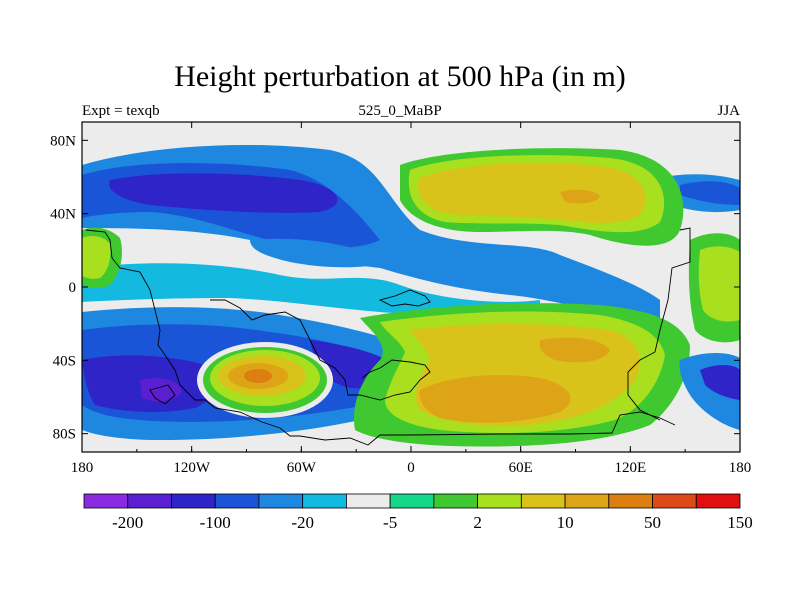 The width and height of the screenshot is (800, 600). I want to click on contour-se-yellow, so click(719, 284).